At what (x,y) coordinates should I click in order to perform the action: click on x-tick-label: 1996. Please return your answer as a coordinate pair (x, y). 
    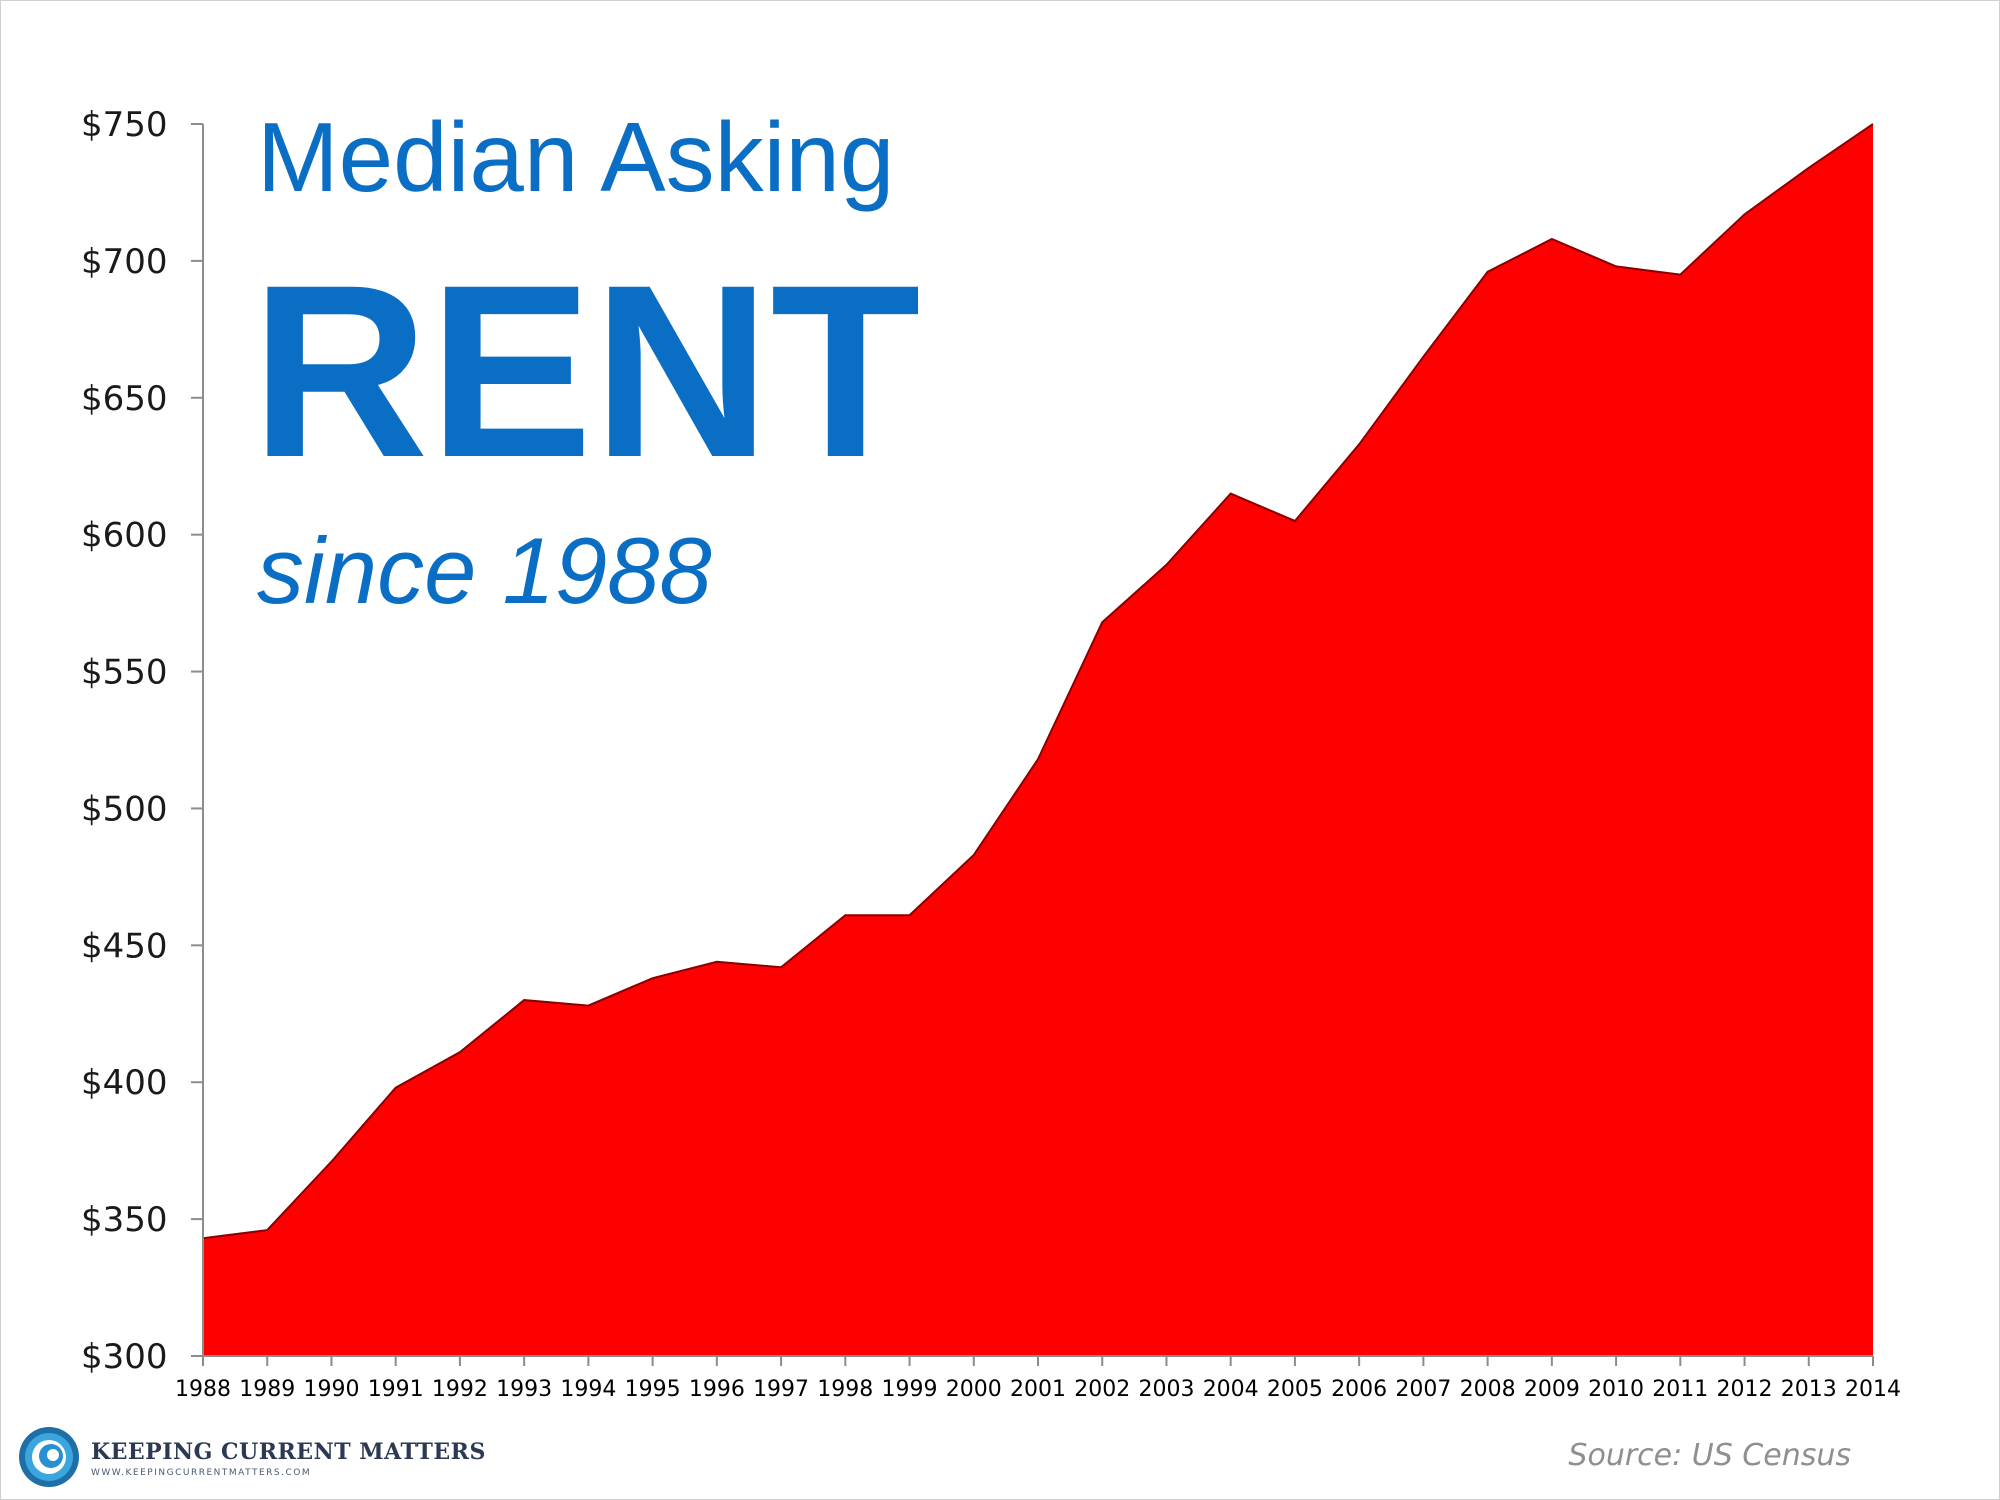
    Looking at the image, I should click on (717, 1389).